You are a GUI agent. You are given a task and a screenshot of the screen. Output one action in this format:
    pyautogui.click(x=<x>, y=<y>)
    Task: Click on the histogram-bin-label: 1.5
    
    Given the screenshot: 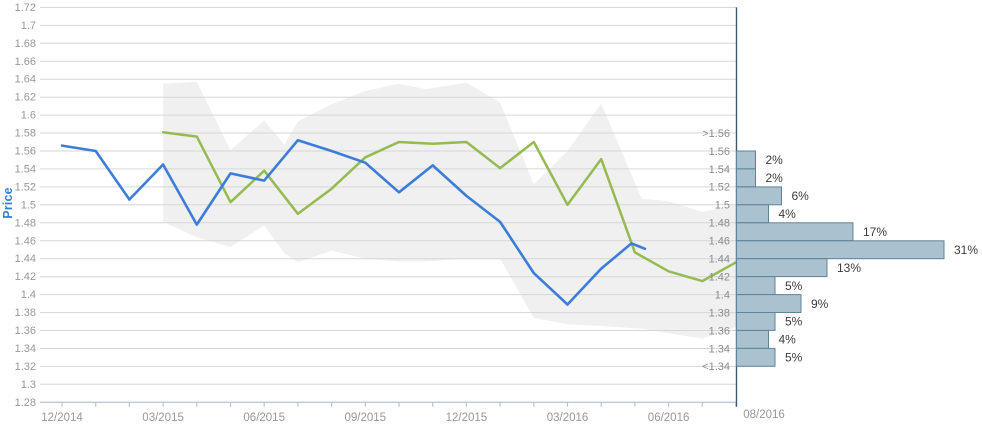 What is the action you would take?
    pyautogui.click(x=722, y=206)
    